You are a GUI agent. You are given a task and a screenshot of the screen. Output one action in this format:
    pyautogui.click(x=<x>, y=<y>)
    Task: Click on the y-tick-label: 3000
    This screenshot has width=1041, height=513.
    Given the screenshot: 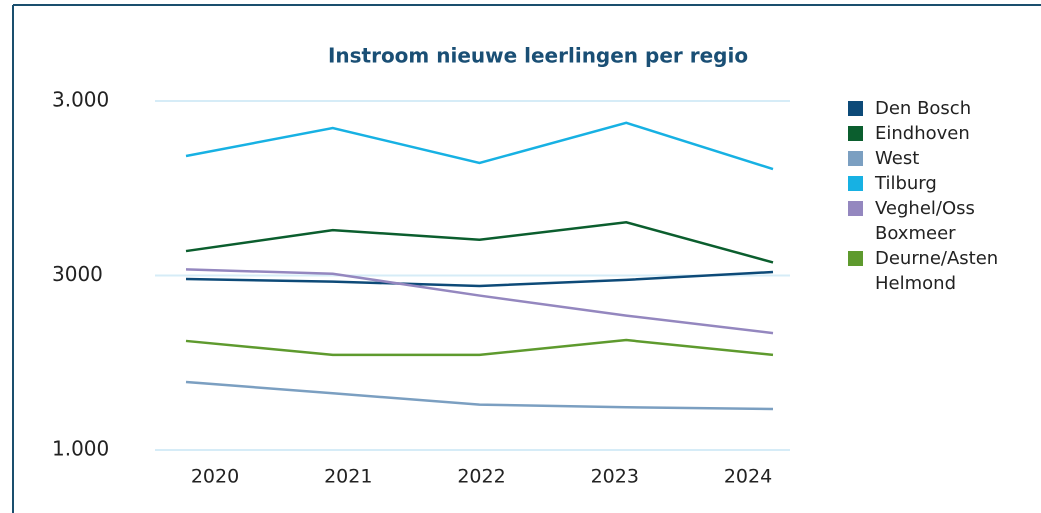 What is the action you would take?
    pyautogui.click(x=77, y=274)
    